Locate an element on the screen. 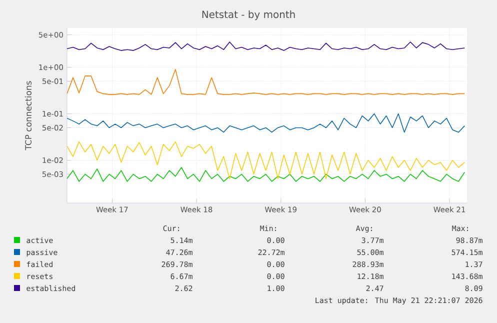  y-axis-title: TCP connections is located at coordinates (28, 115).